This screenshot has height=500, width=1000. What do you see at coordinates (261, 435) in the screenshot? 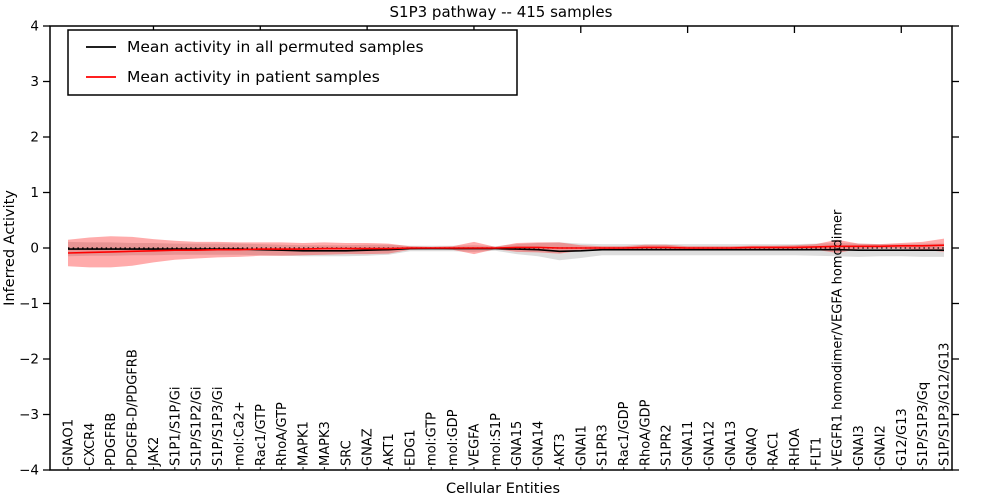
I see `x-category-label: Rac1/GTP` at bounding box center [261, 435].